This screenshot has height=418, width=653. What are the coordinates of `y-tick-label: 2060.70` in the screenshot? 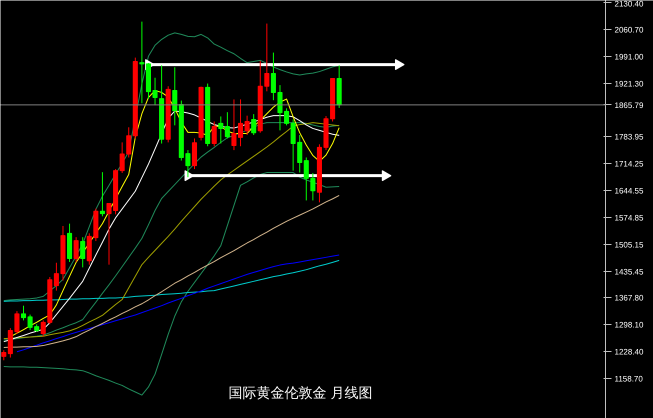 It's located at (629, 29).